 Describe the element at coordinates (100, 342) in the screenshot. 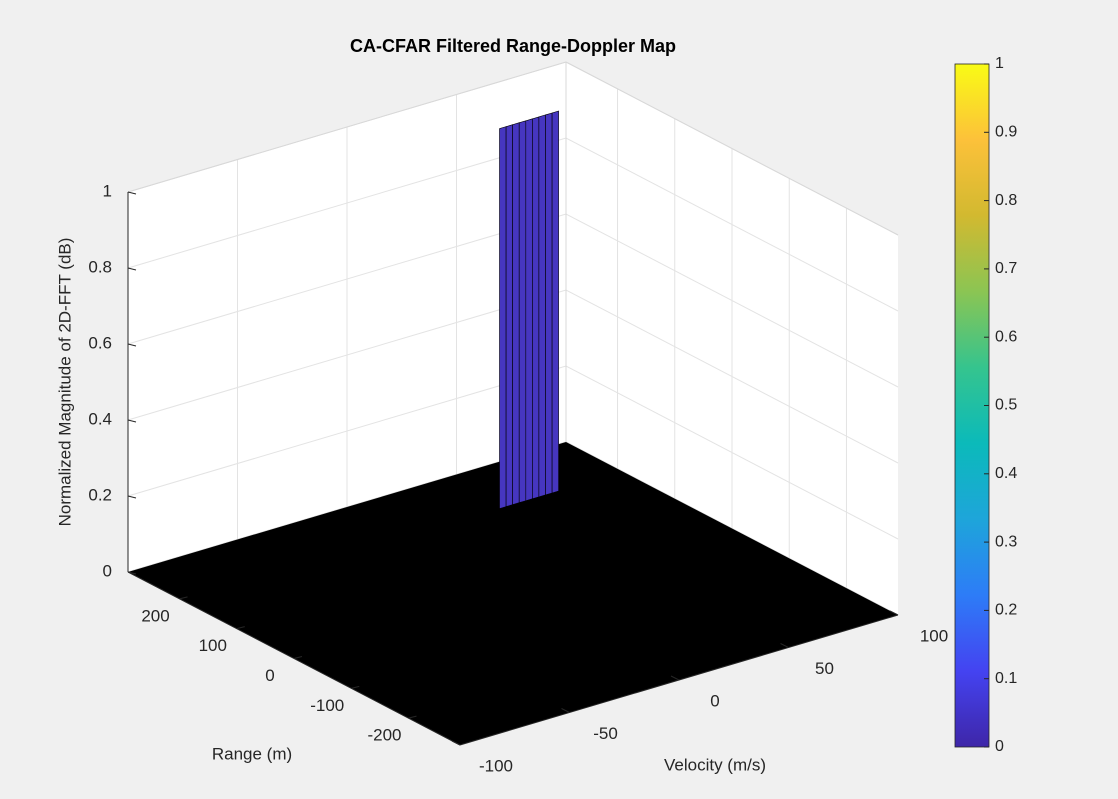

I see `z-tick-label: 0.6` at that location.